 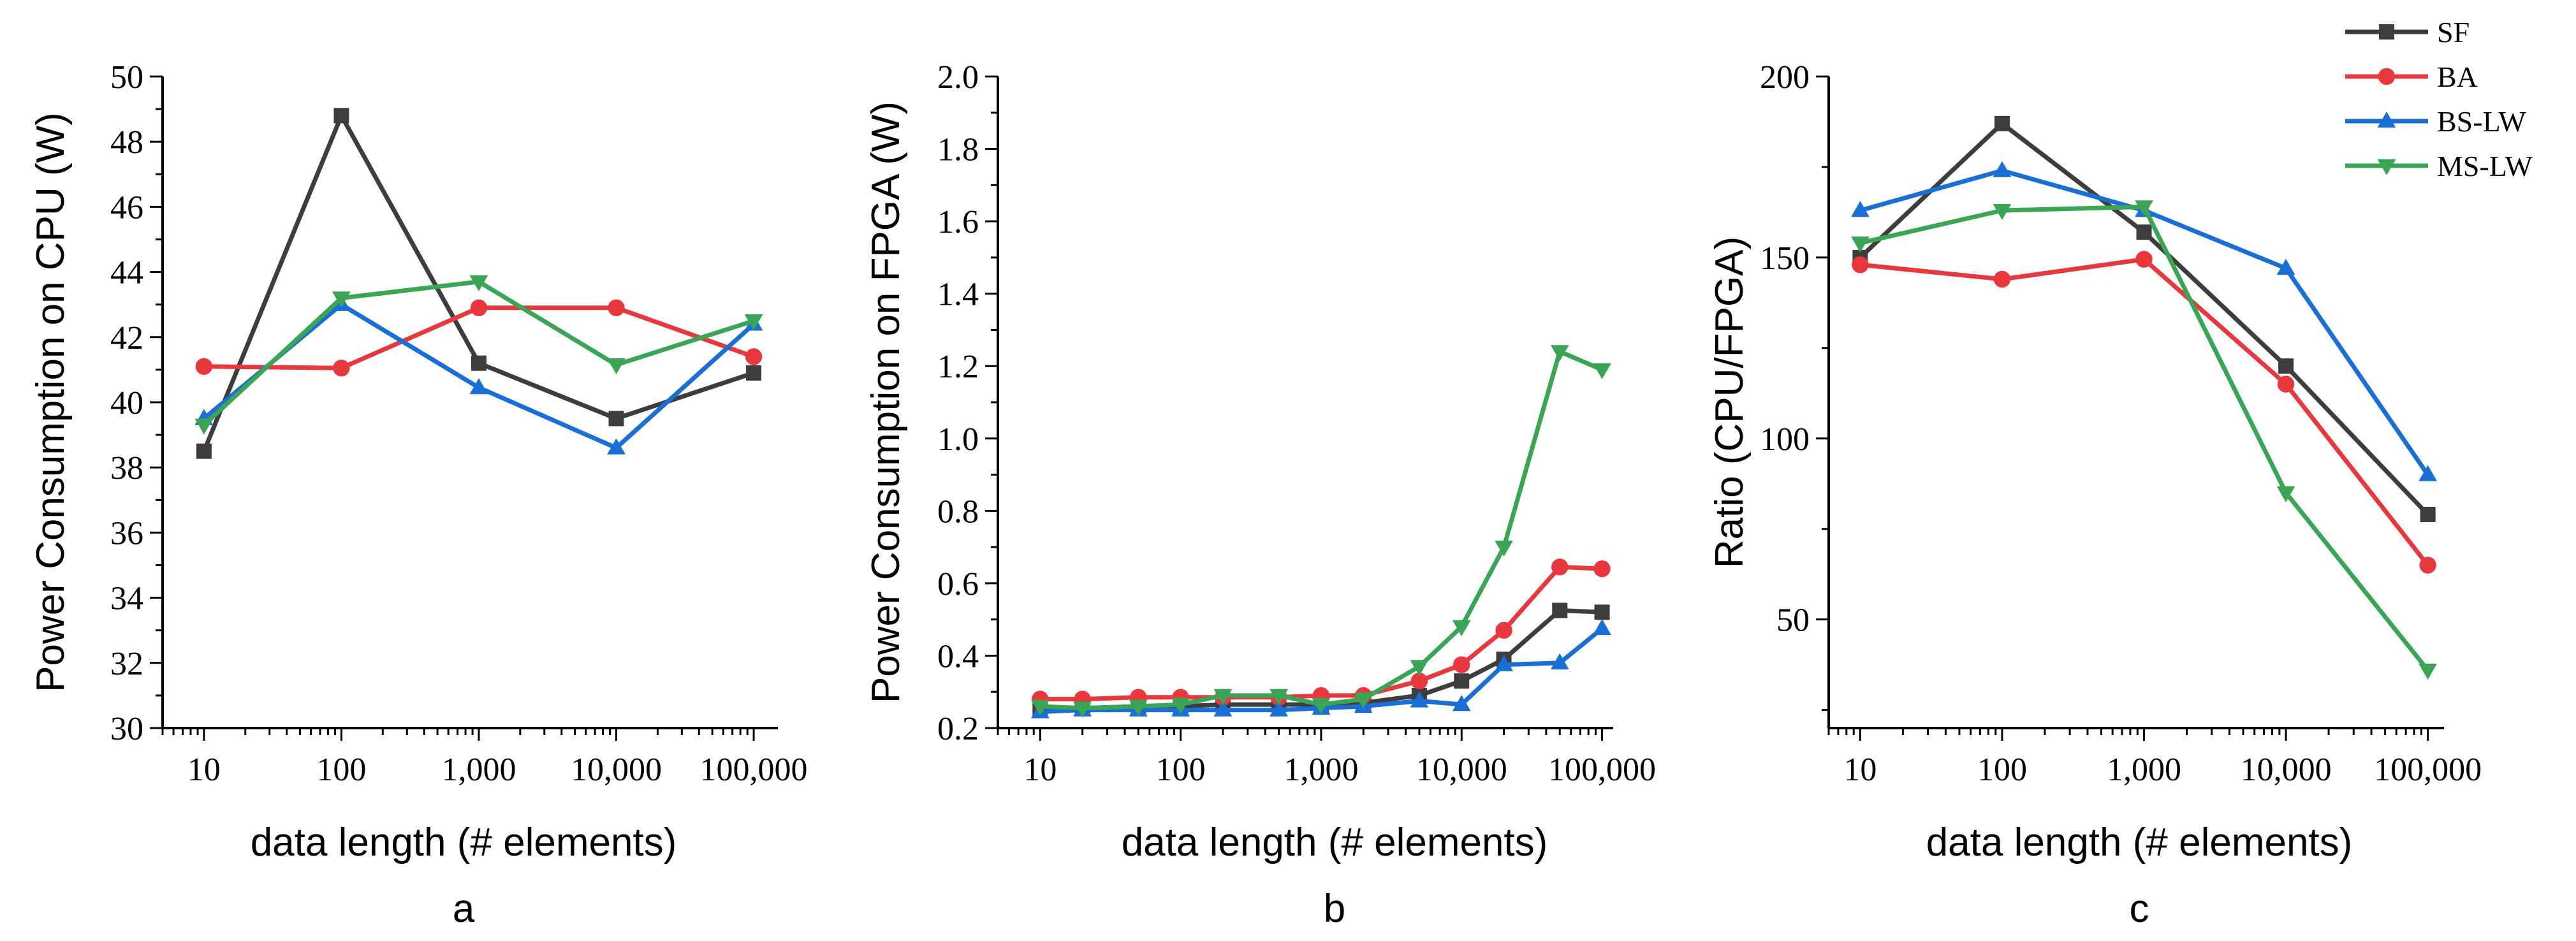 What do you see at coordinates (126, 403) in the screenshot?
I see `y-tick-label: 40` at bounding box center [126, 403].